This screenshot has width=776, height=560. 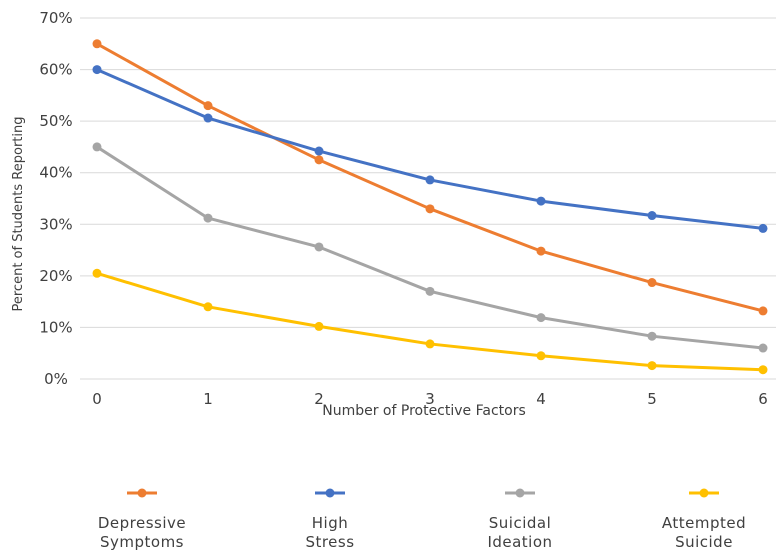 What do you see at coordinates (142, 542) in the screenshot?
I see `legend-label: Symptoms` at bounding box center [142, 542].